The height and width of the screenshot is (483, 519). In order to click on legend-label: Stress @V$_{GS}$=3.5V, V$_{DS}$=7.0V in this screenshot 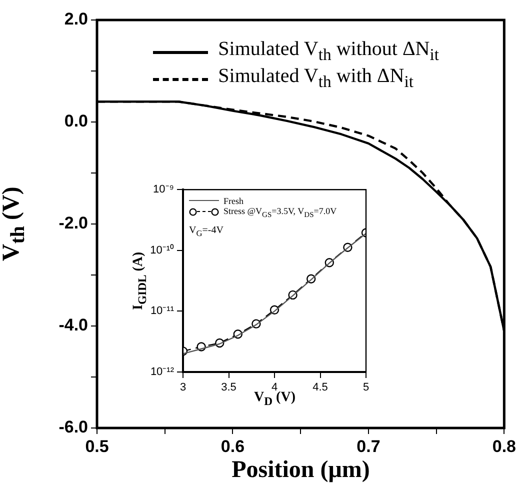, I will do `click(280, 212)`.